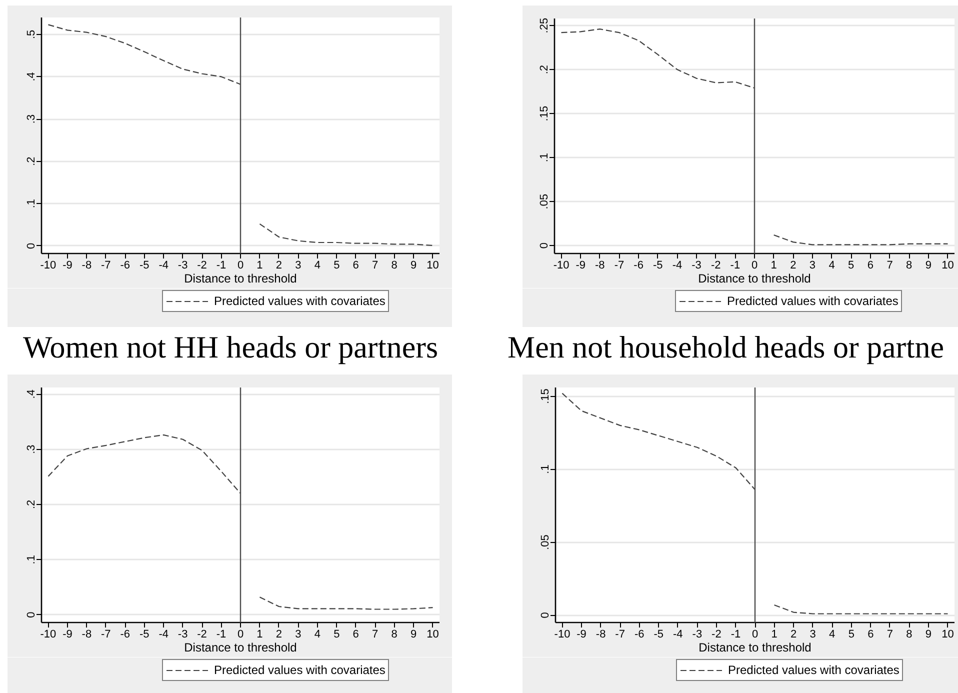  What do you see at coordinates (32, 35) in the screenshot?
I see `y-tick-label: .5` at bounding box center [32, 35].